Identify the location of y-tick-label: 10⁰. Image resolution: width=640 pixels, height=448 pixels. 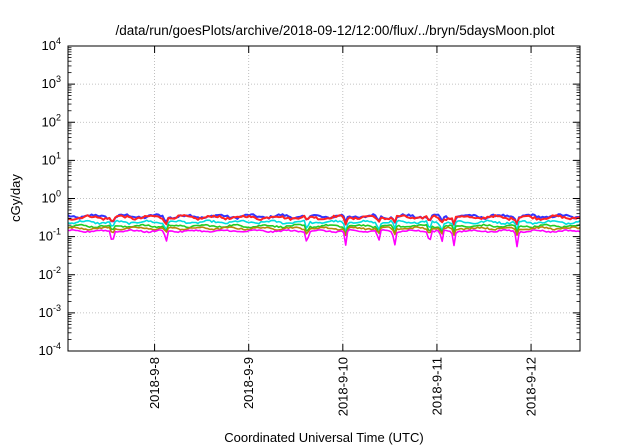
(51, 197).